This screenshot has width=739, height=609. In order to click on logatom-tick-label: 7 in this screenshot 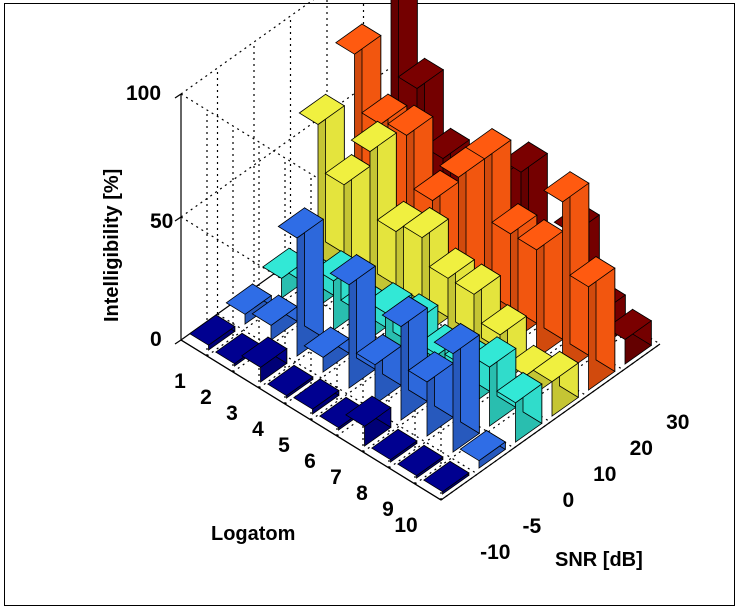, I will do `click(336, 477)`.